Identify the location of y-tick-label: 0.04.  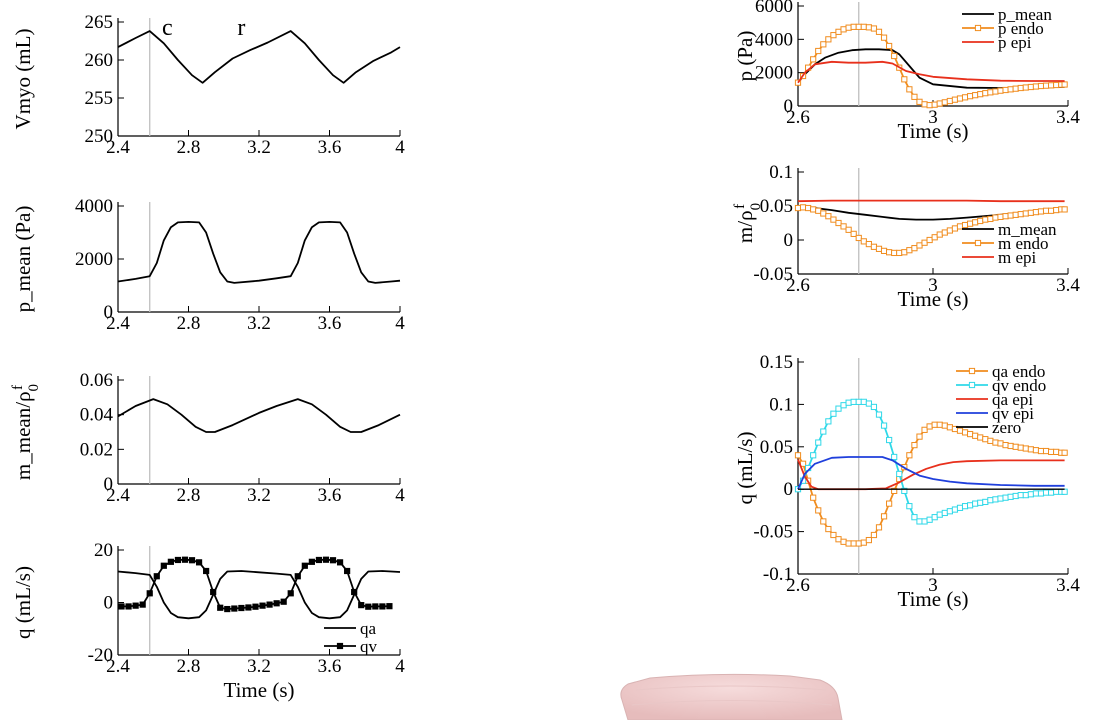
(97, 415).